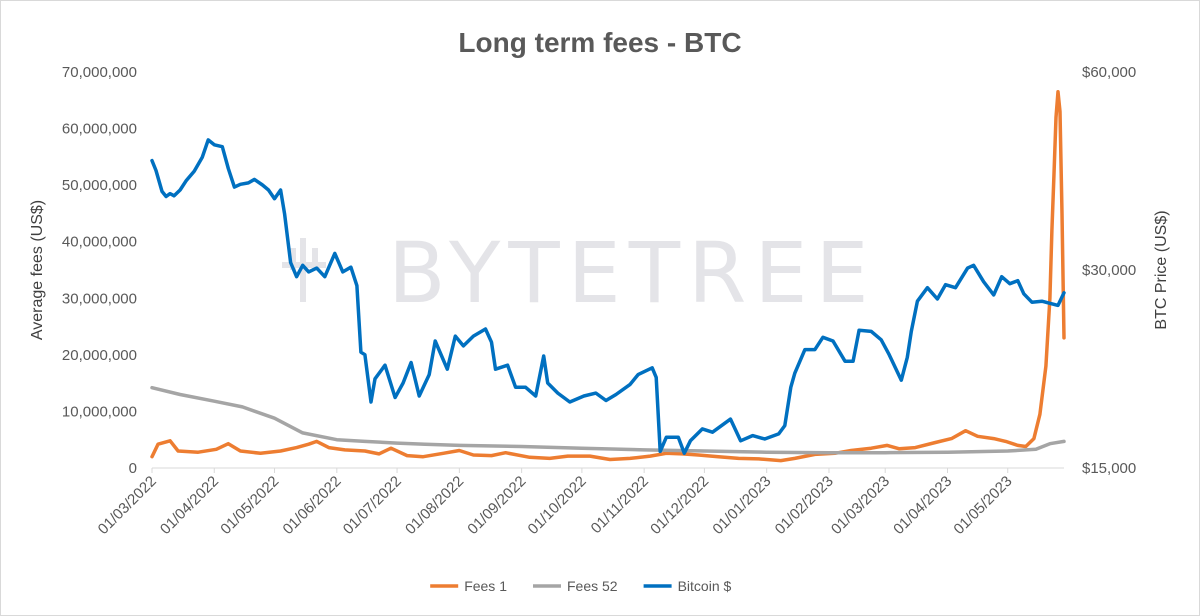 Image resolution: width=1200 pixels, height=616 pixels. What do you see at coordinates (189, 505) in the screenshot?
I see `x-tick-label: 01/04/2022` at bounding box center [189, 505].